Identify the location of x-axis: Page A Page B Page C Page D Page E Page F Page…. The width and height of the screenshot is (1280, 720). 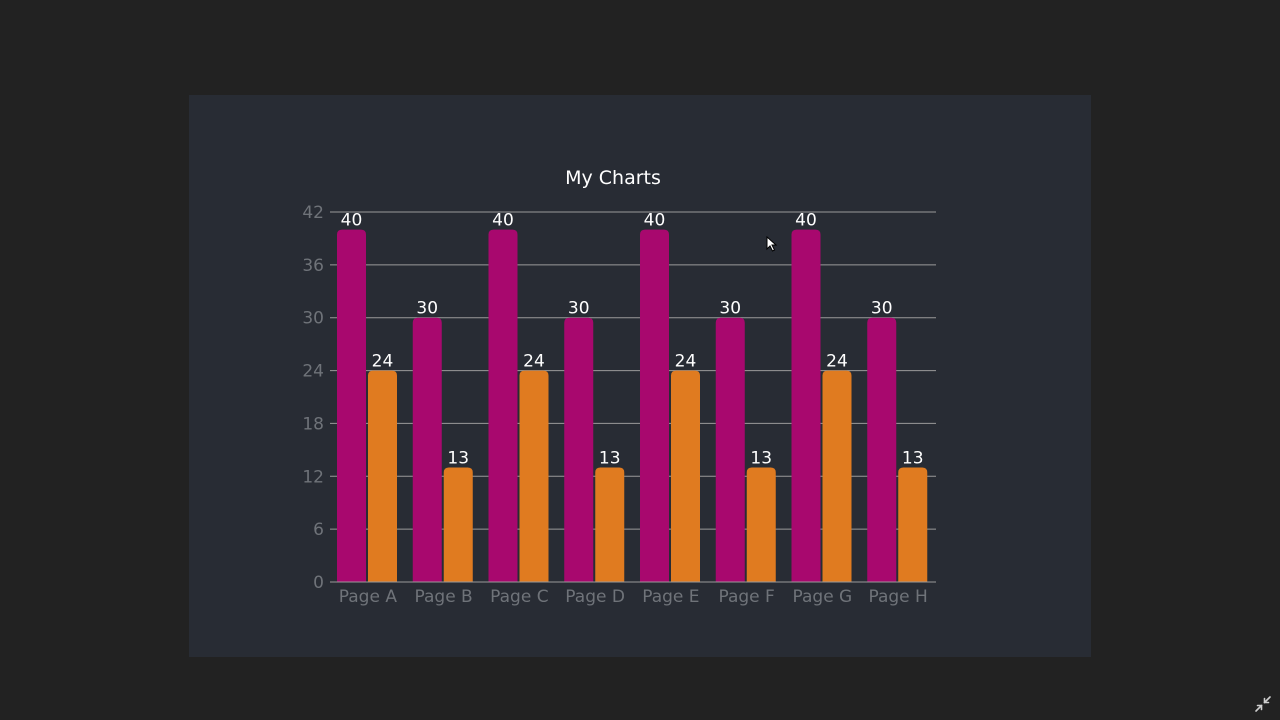
(633, 594).